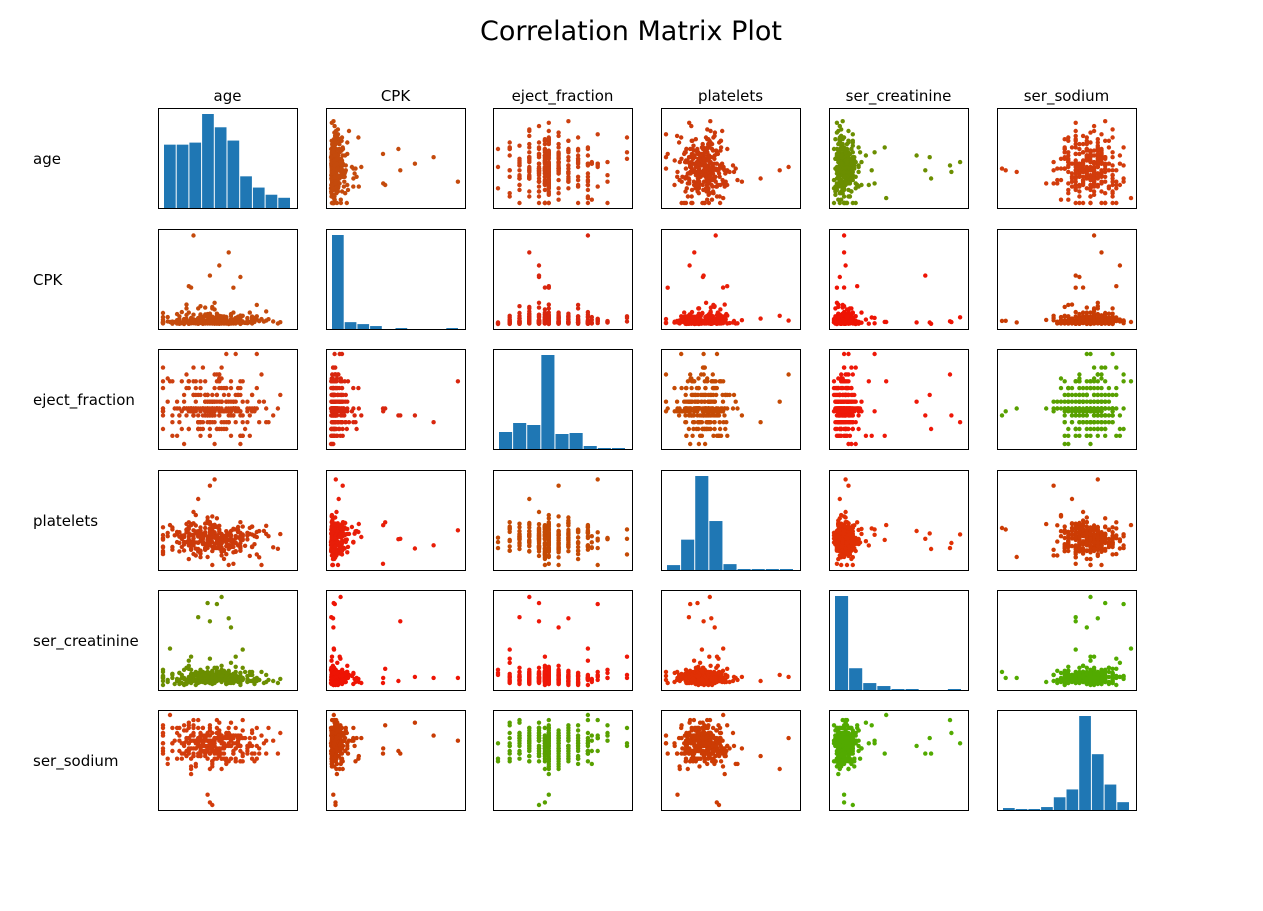 This screenshot has height=911, width=1263. I want to click on panel-platelets-vs-age, so click(228, 520).